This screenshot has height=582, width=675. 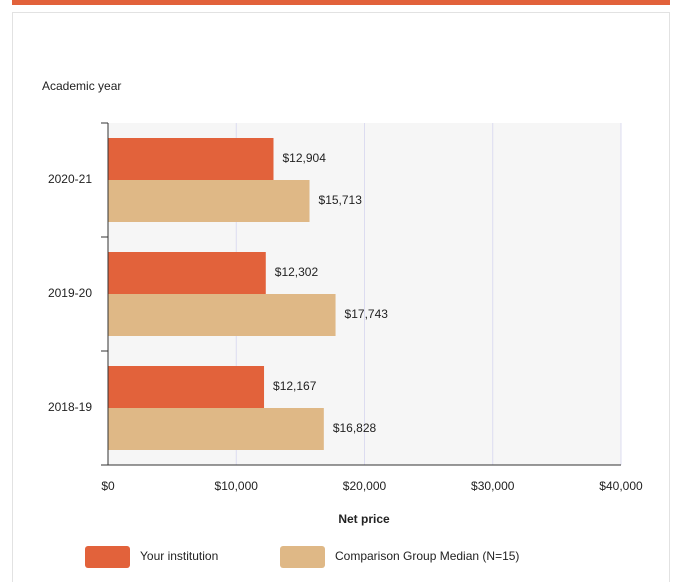 What do you see at coordinates (108, 486) in the screenshot?
I see `x-tick-label: $0` at bounding box center [108, 486].